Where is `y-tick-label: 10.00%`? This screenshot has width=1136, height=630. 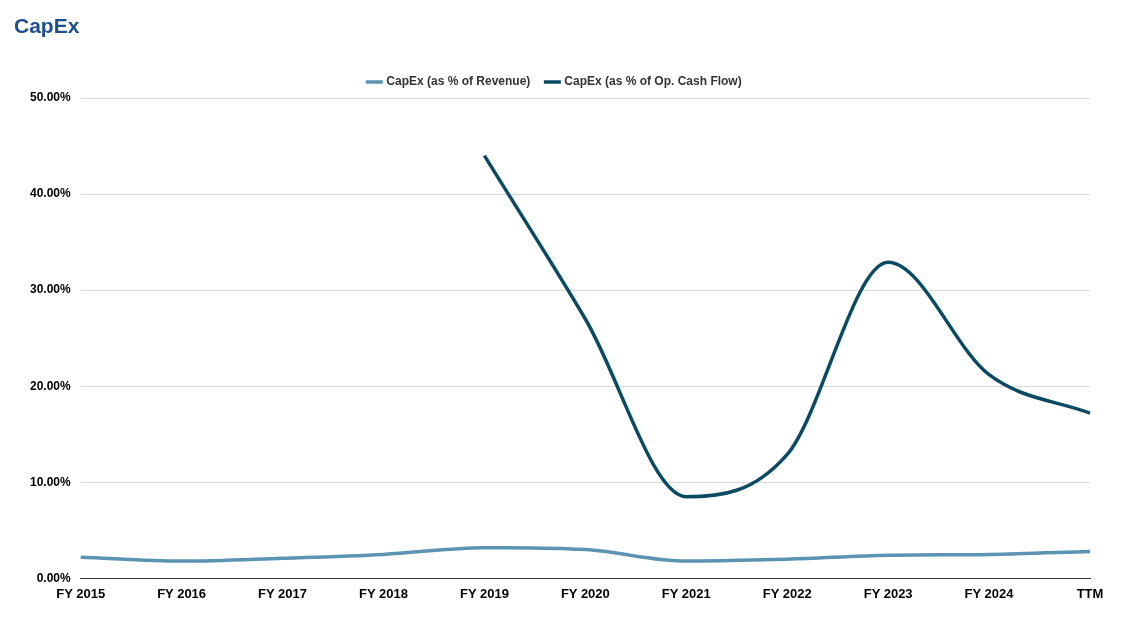
y-tick-label: 10.00% is located at coordinates (51, 481).